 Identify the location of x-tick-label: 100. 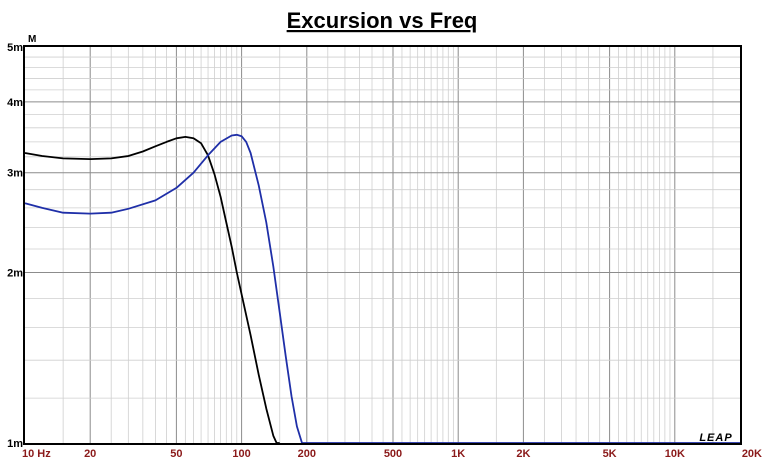
(241, 454).